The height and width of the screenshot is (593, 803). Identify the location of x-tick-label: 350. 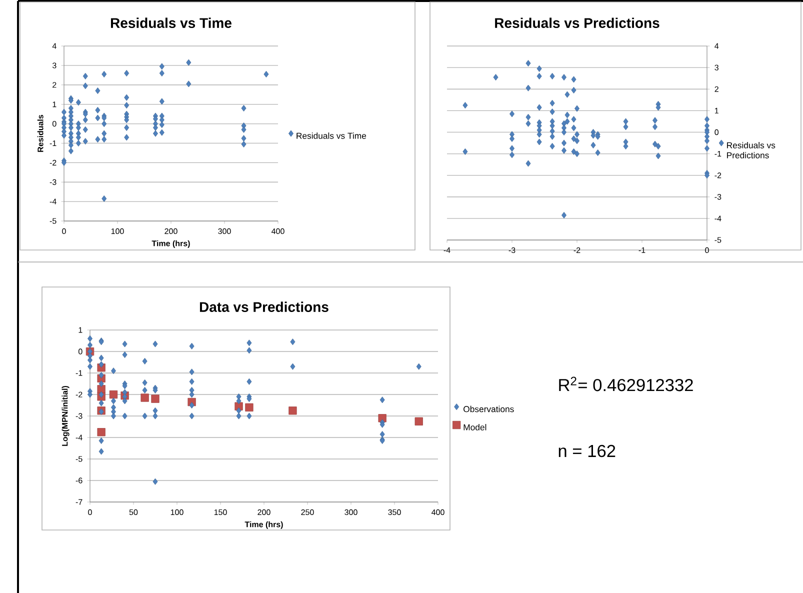
(394, 512).